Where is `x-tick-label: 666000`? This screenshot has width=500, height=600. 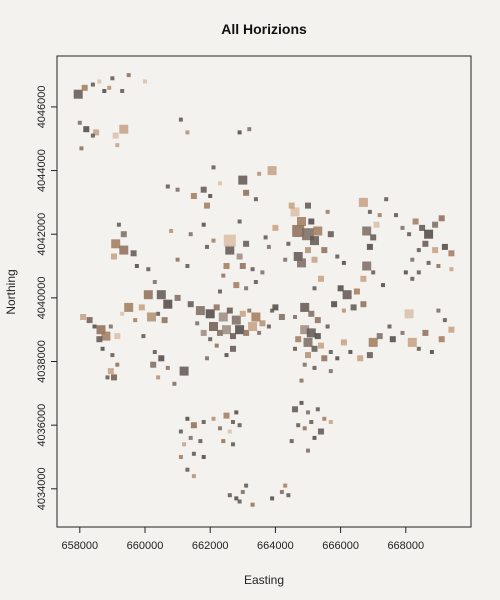
x-tick-label: 666000 is located at coordinates (340, 546).